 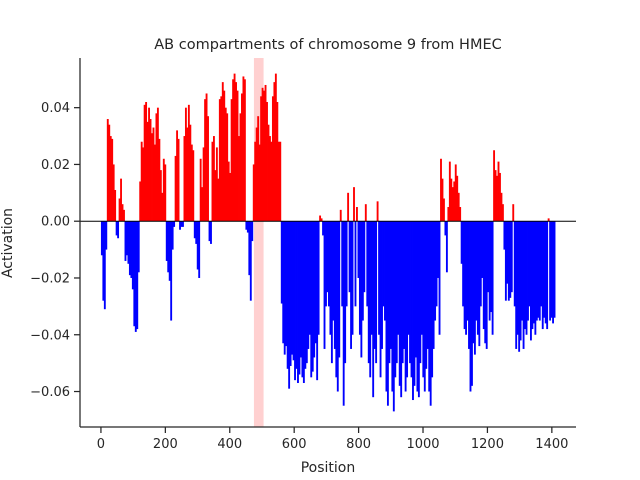 What do you see at coordinates (258, 242) in the screenshot?
I see `highlight-band` at bounding box center [258, 242].